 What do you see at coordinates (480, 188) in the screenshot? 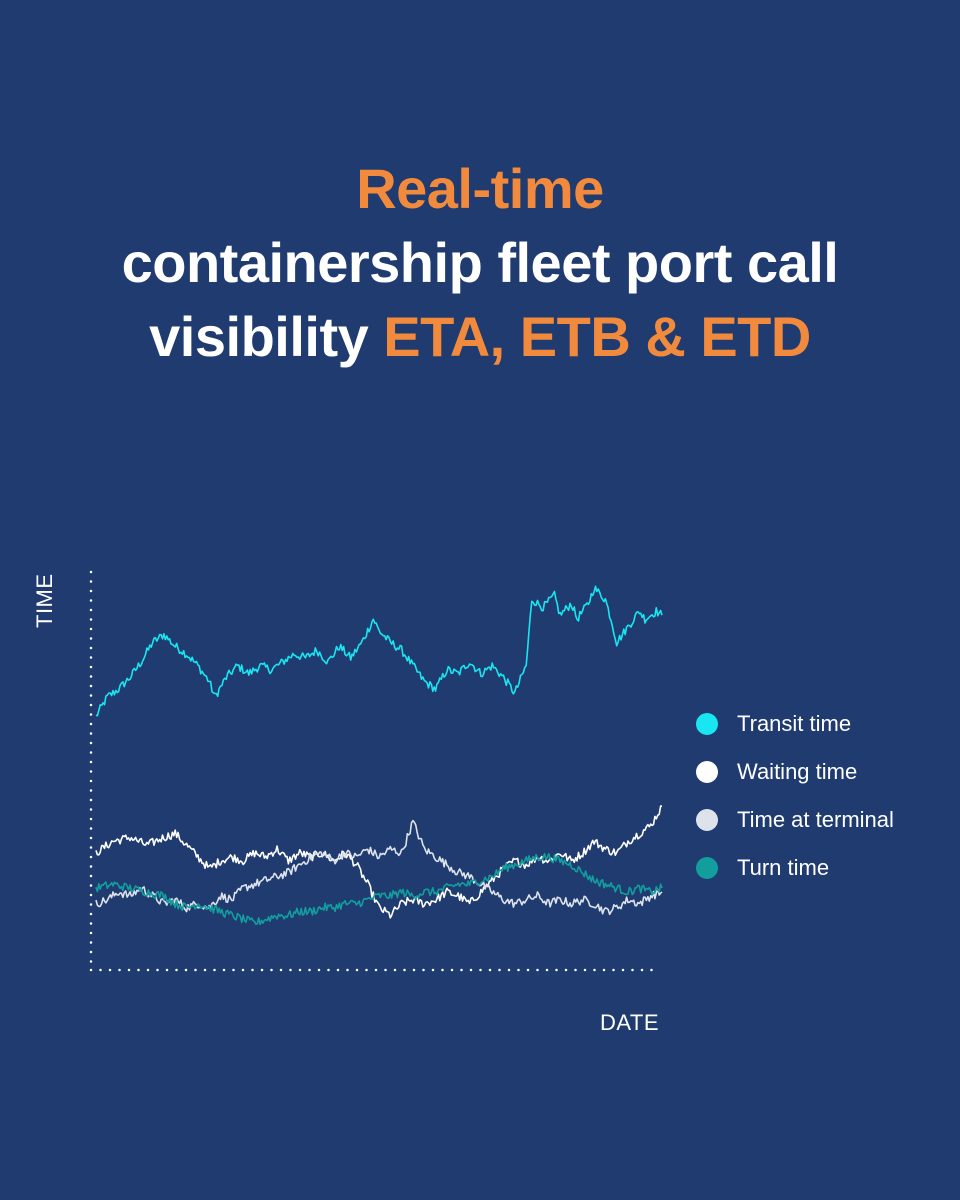
I see `headline-line-1: Real-time` at bounding box center [480, 188].